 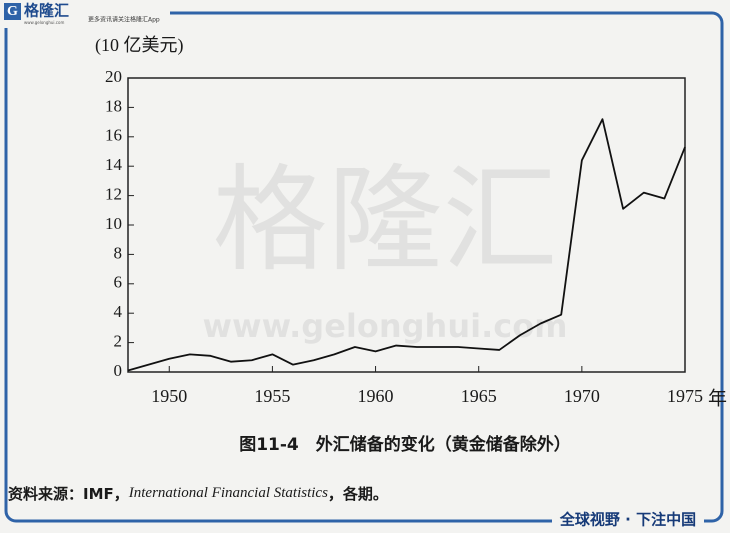 What do you see at coordinates (85, 14) in the screenshot?
I see `logo-bg` at bounding box center [85, 14].